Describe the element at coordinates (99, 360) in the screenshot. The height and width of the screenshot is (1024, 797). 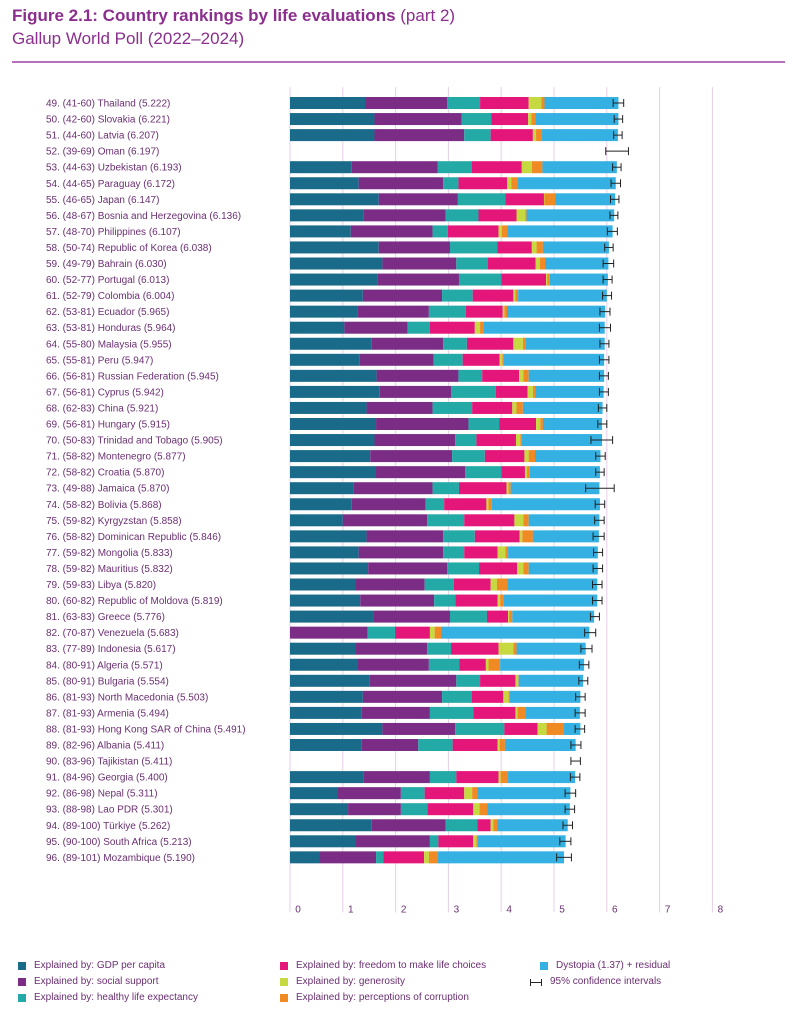
I see `row-label: 65. (55-81) Peru (5.947)` at that location.